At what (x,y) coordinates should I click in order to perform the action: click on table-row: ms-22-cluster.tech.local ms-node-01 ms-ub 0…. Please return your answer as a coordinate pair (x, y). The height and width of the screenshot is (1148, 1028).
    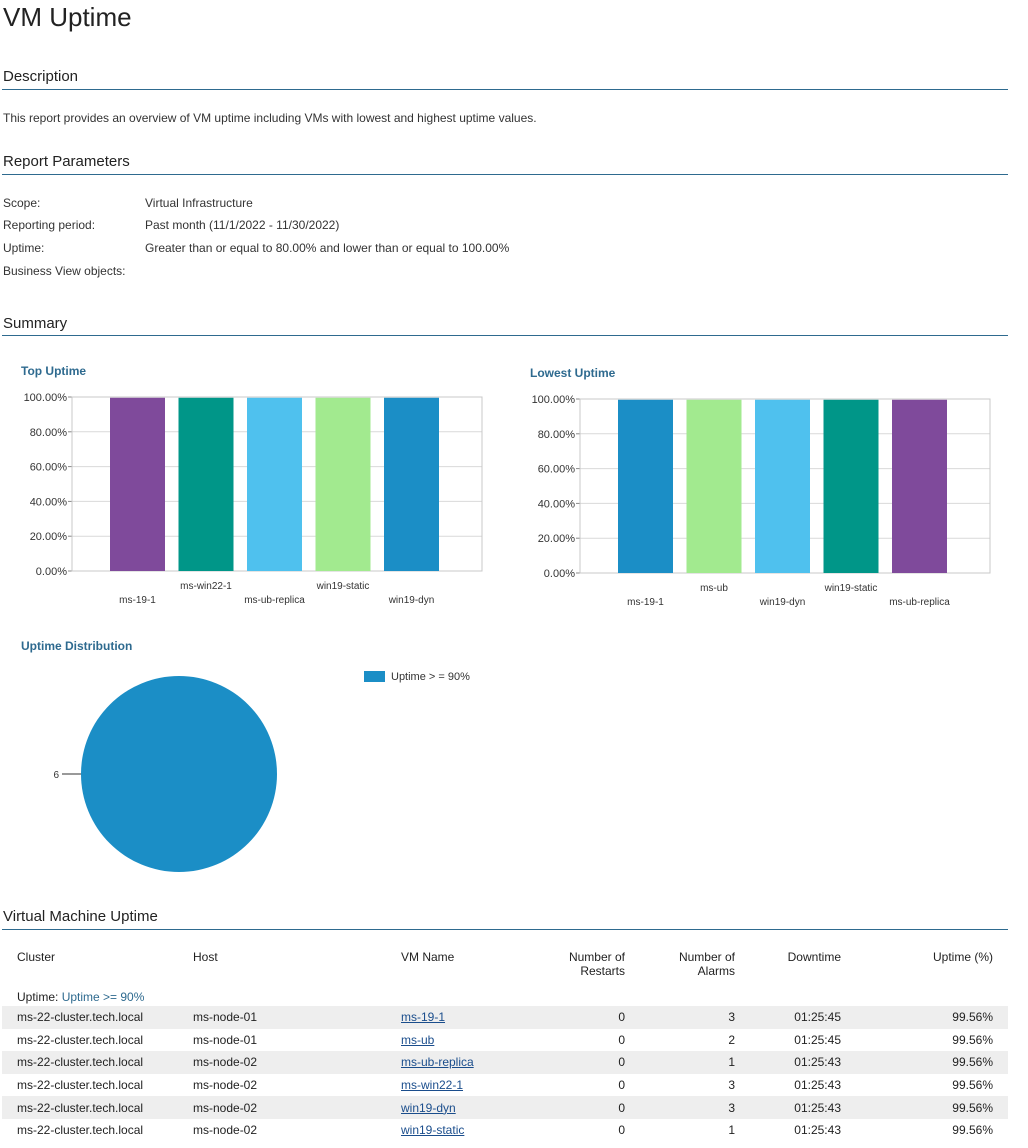
    Looking at the image, I should click on (505, 1040).